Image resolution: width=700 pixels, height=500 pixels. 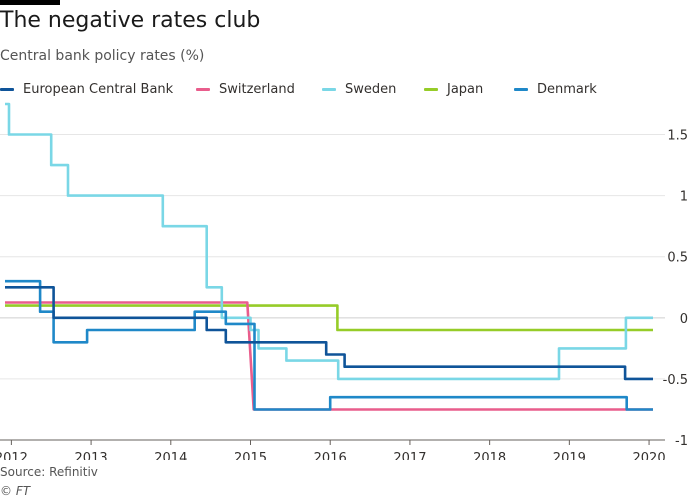 What do you see at coordinates (91, 455) in the screenshot?
I see `x-tick-label: 2013` at bounding box center [91, 455].